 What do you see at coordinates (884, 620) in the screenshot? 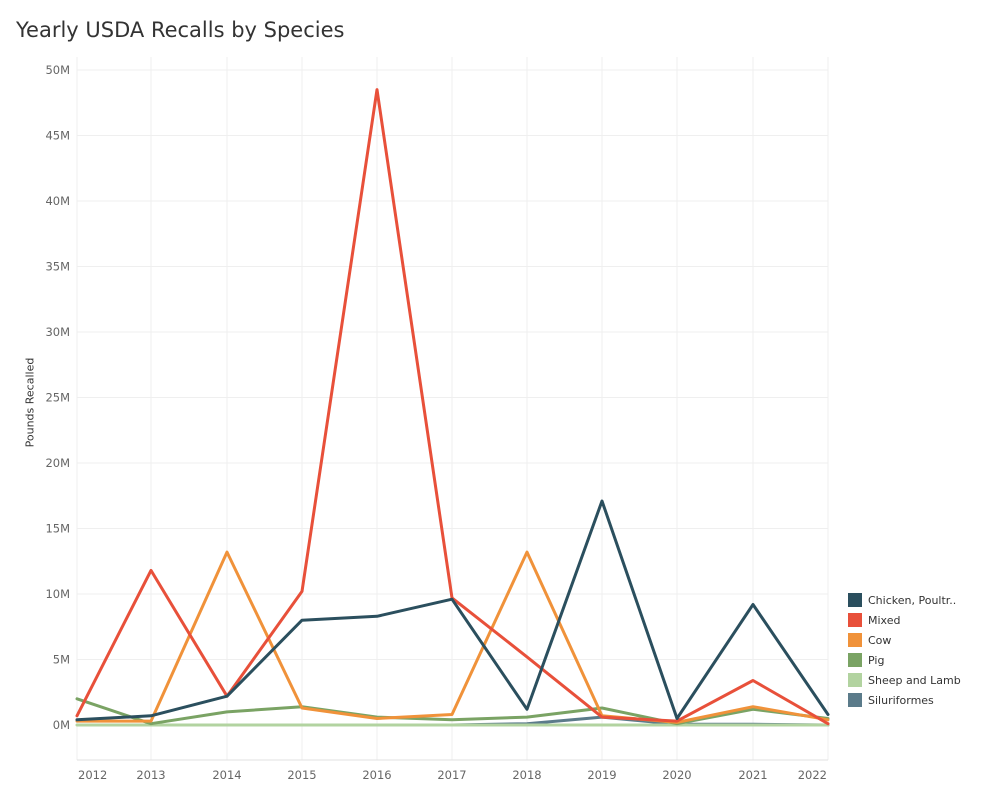
I see `legend-label: Mixed` at bounding box center [884, 620].